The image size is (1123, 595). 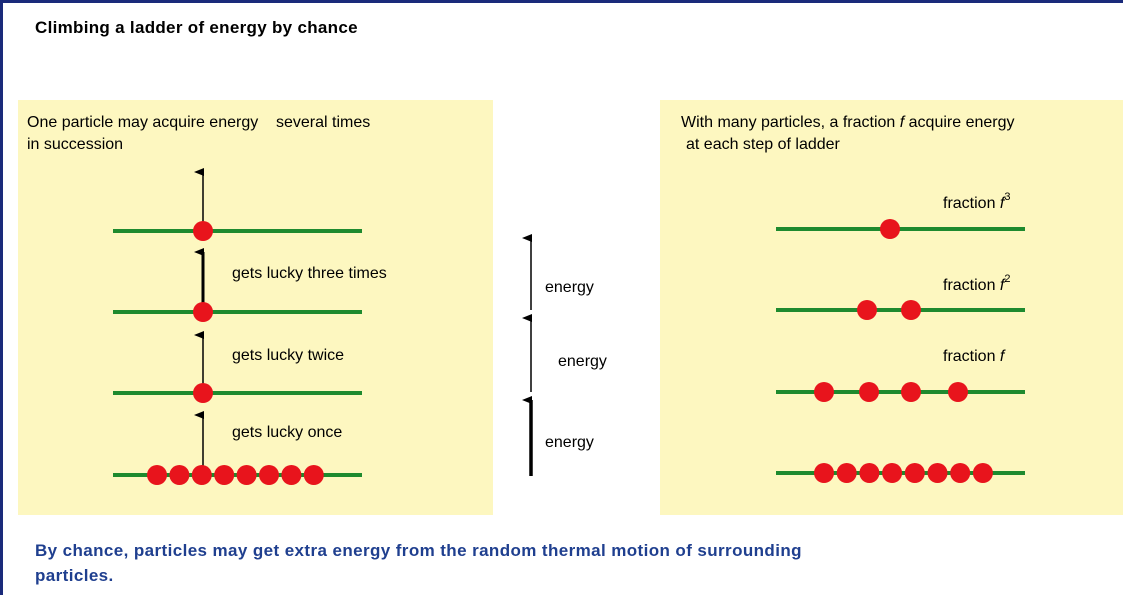 What do you see at coordinates (287, 432) in the screenshot?
I see `step-label: gets lucky once` at bounding box center [287, 432].